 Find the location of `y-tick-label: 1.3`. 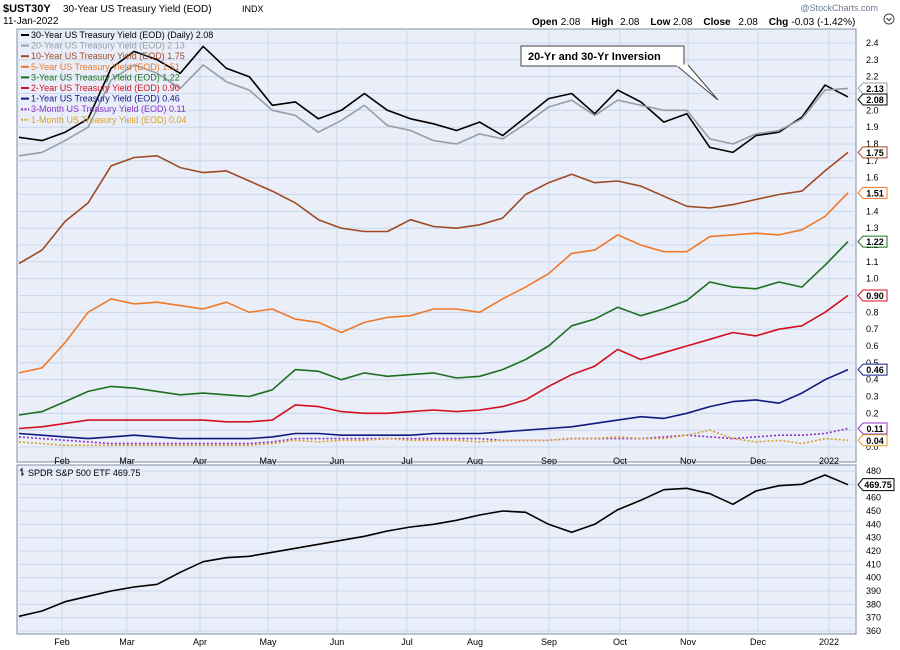

y-tick-label: 1.3 is located at coordinates (872, 228).